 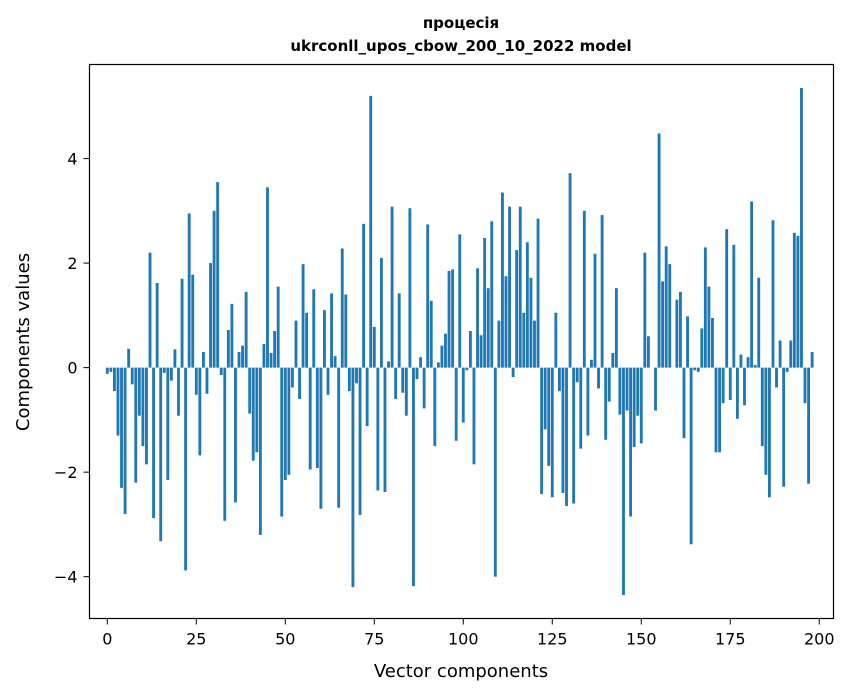 I want to click on x-tick-label: 150, so click(x=641, y=639).